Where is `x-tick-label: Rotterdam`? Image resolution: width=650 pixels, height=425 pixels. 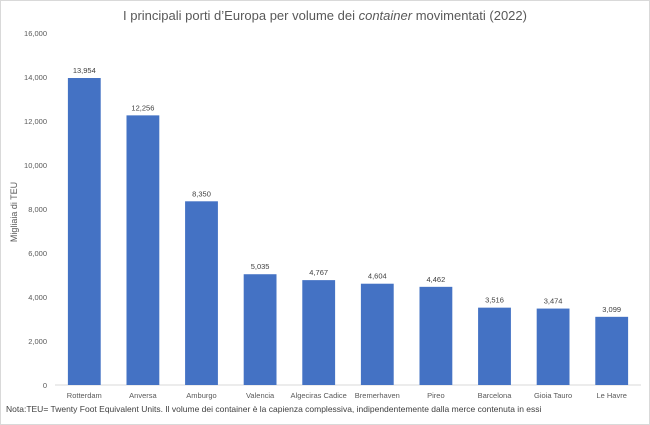
x-tick-label: Rotterdam is located at coordinates (84, 395).